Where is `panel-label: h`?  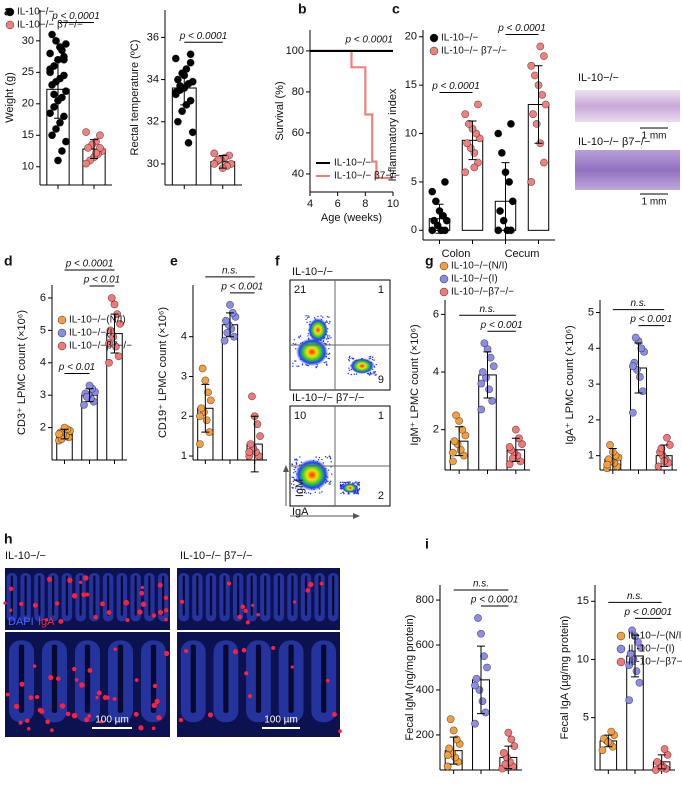
panel-label: h is located at coordinates (8, 539).